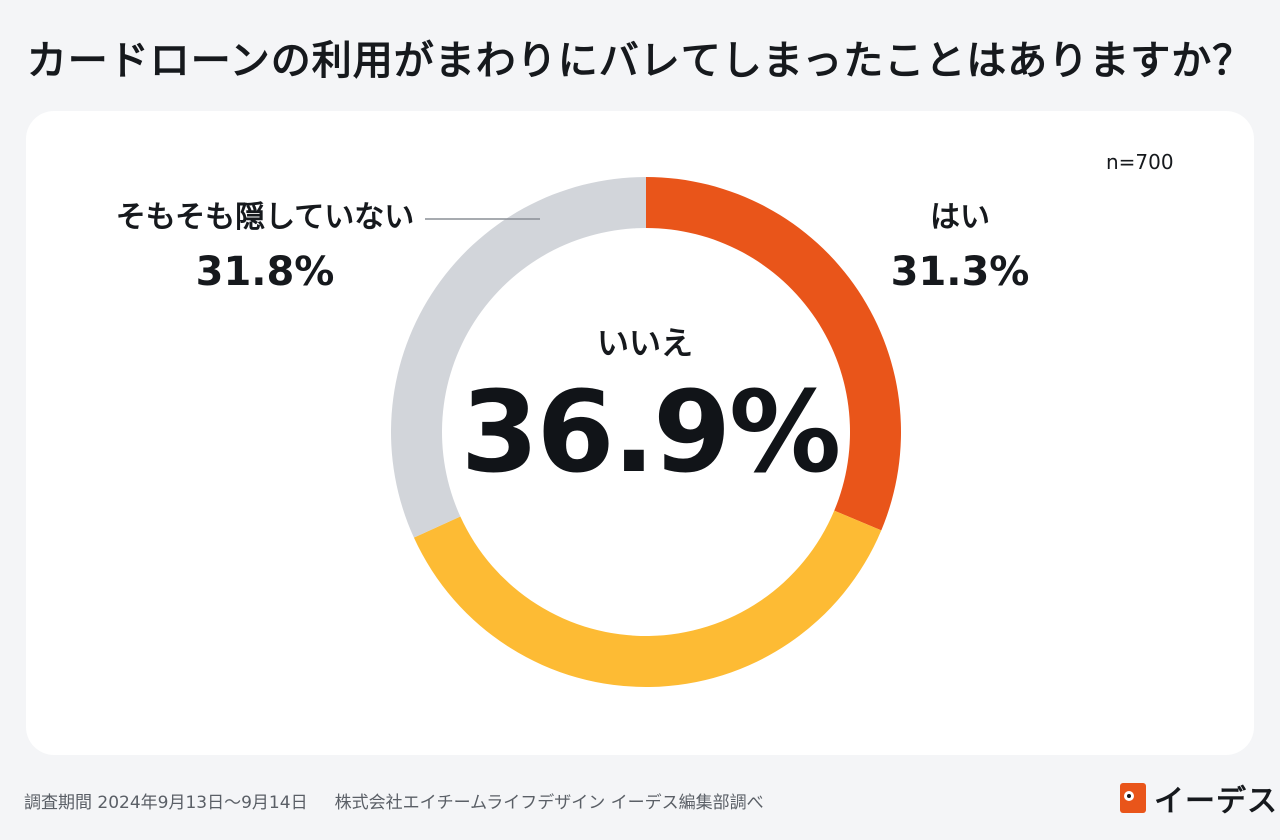  What do you see at coordinates (1133, 798) in the screenshot?
I see `logo-mascot-icon` at bounding box center [1133, 798].